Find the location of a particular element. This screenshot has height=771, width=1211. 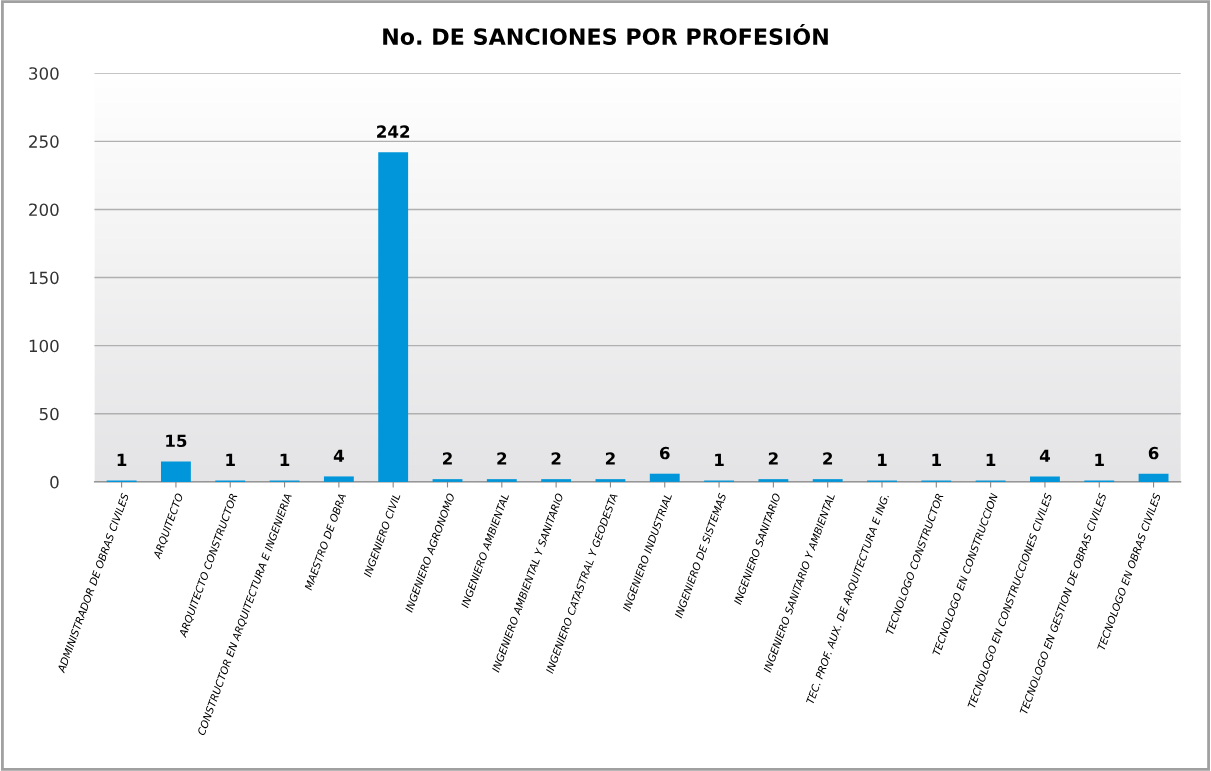

y-tick-label: 0 is located at coordinates (54, 482).